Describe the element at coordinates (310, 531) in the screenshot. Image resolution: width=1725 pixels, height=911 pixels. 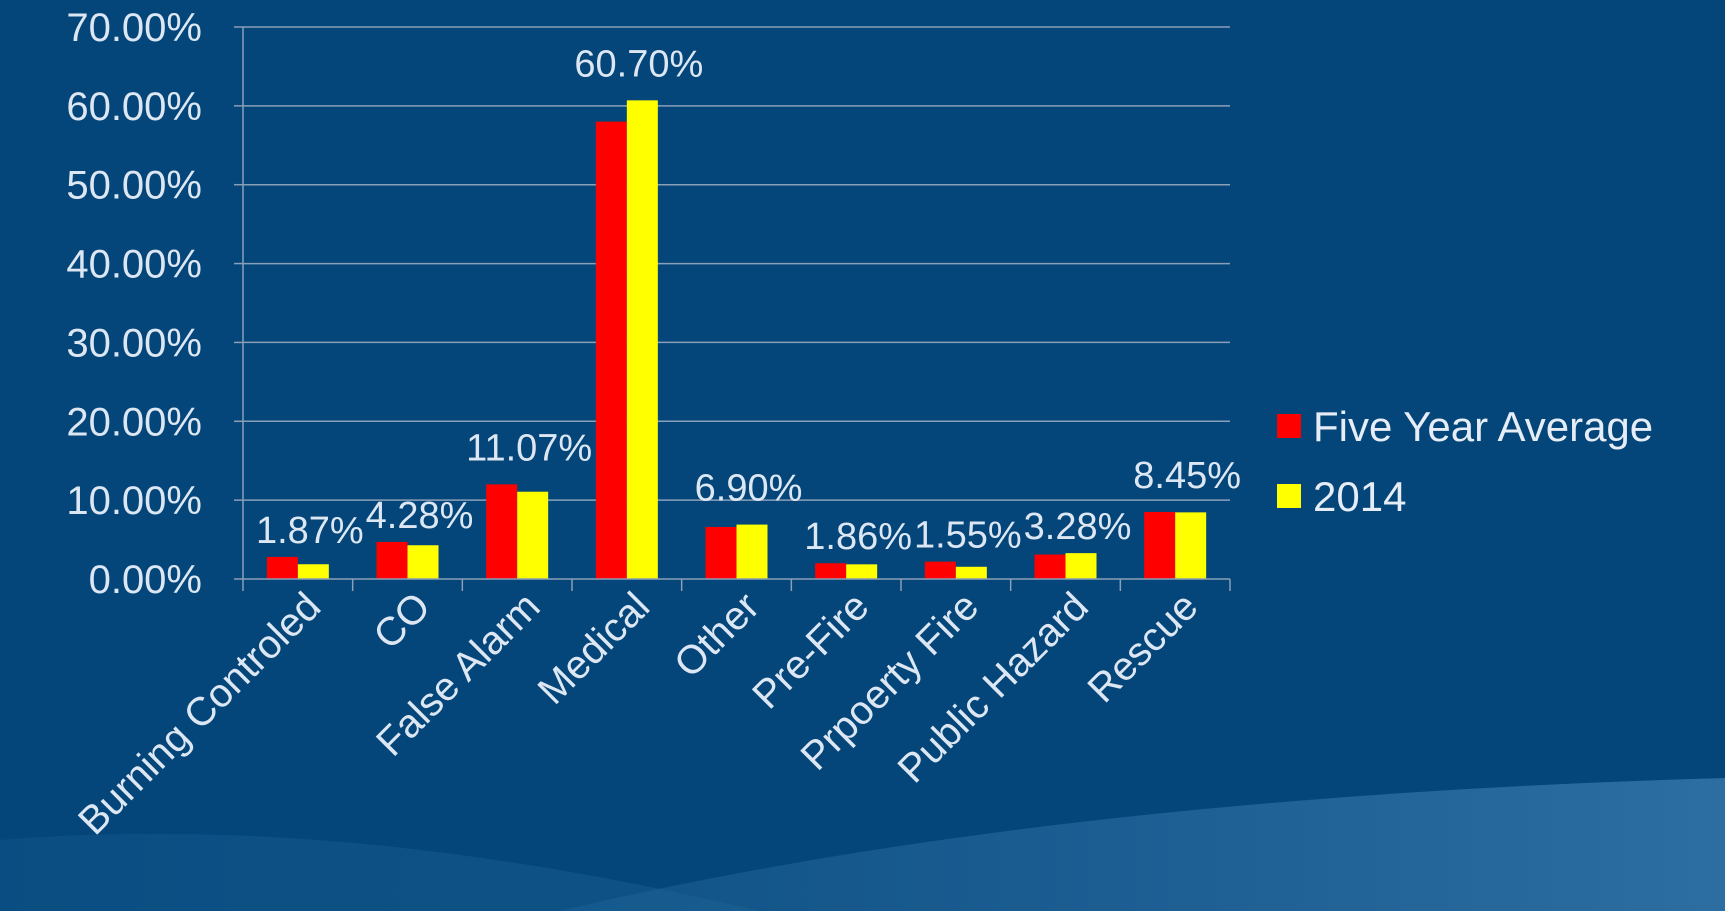
I see `data-label: 1.87%` at that location.